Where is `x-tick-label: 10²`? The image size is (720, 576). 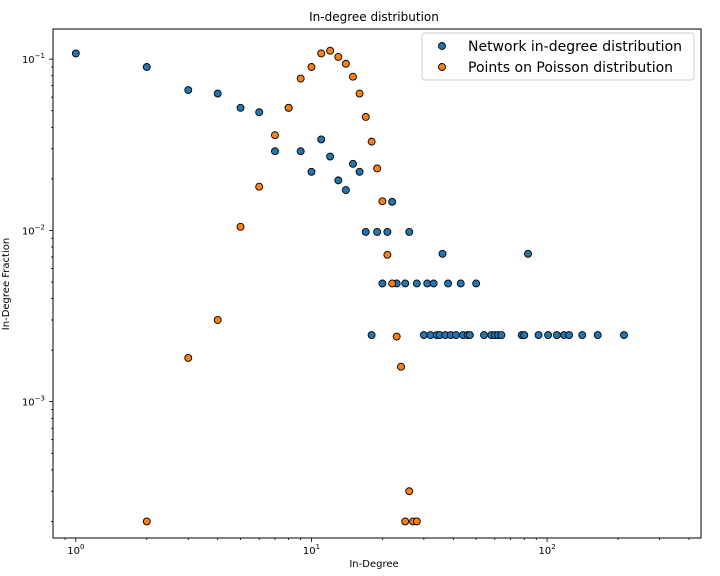 x-tick-label: 10² is located at coordinates (546, 550).